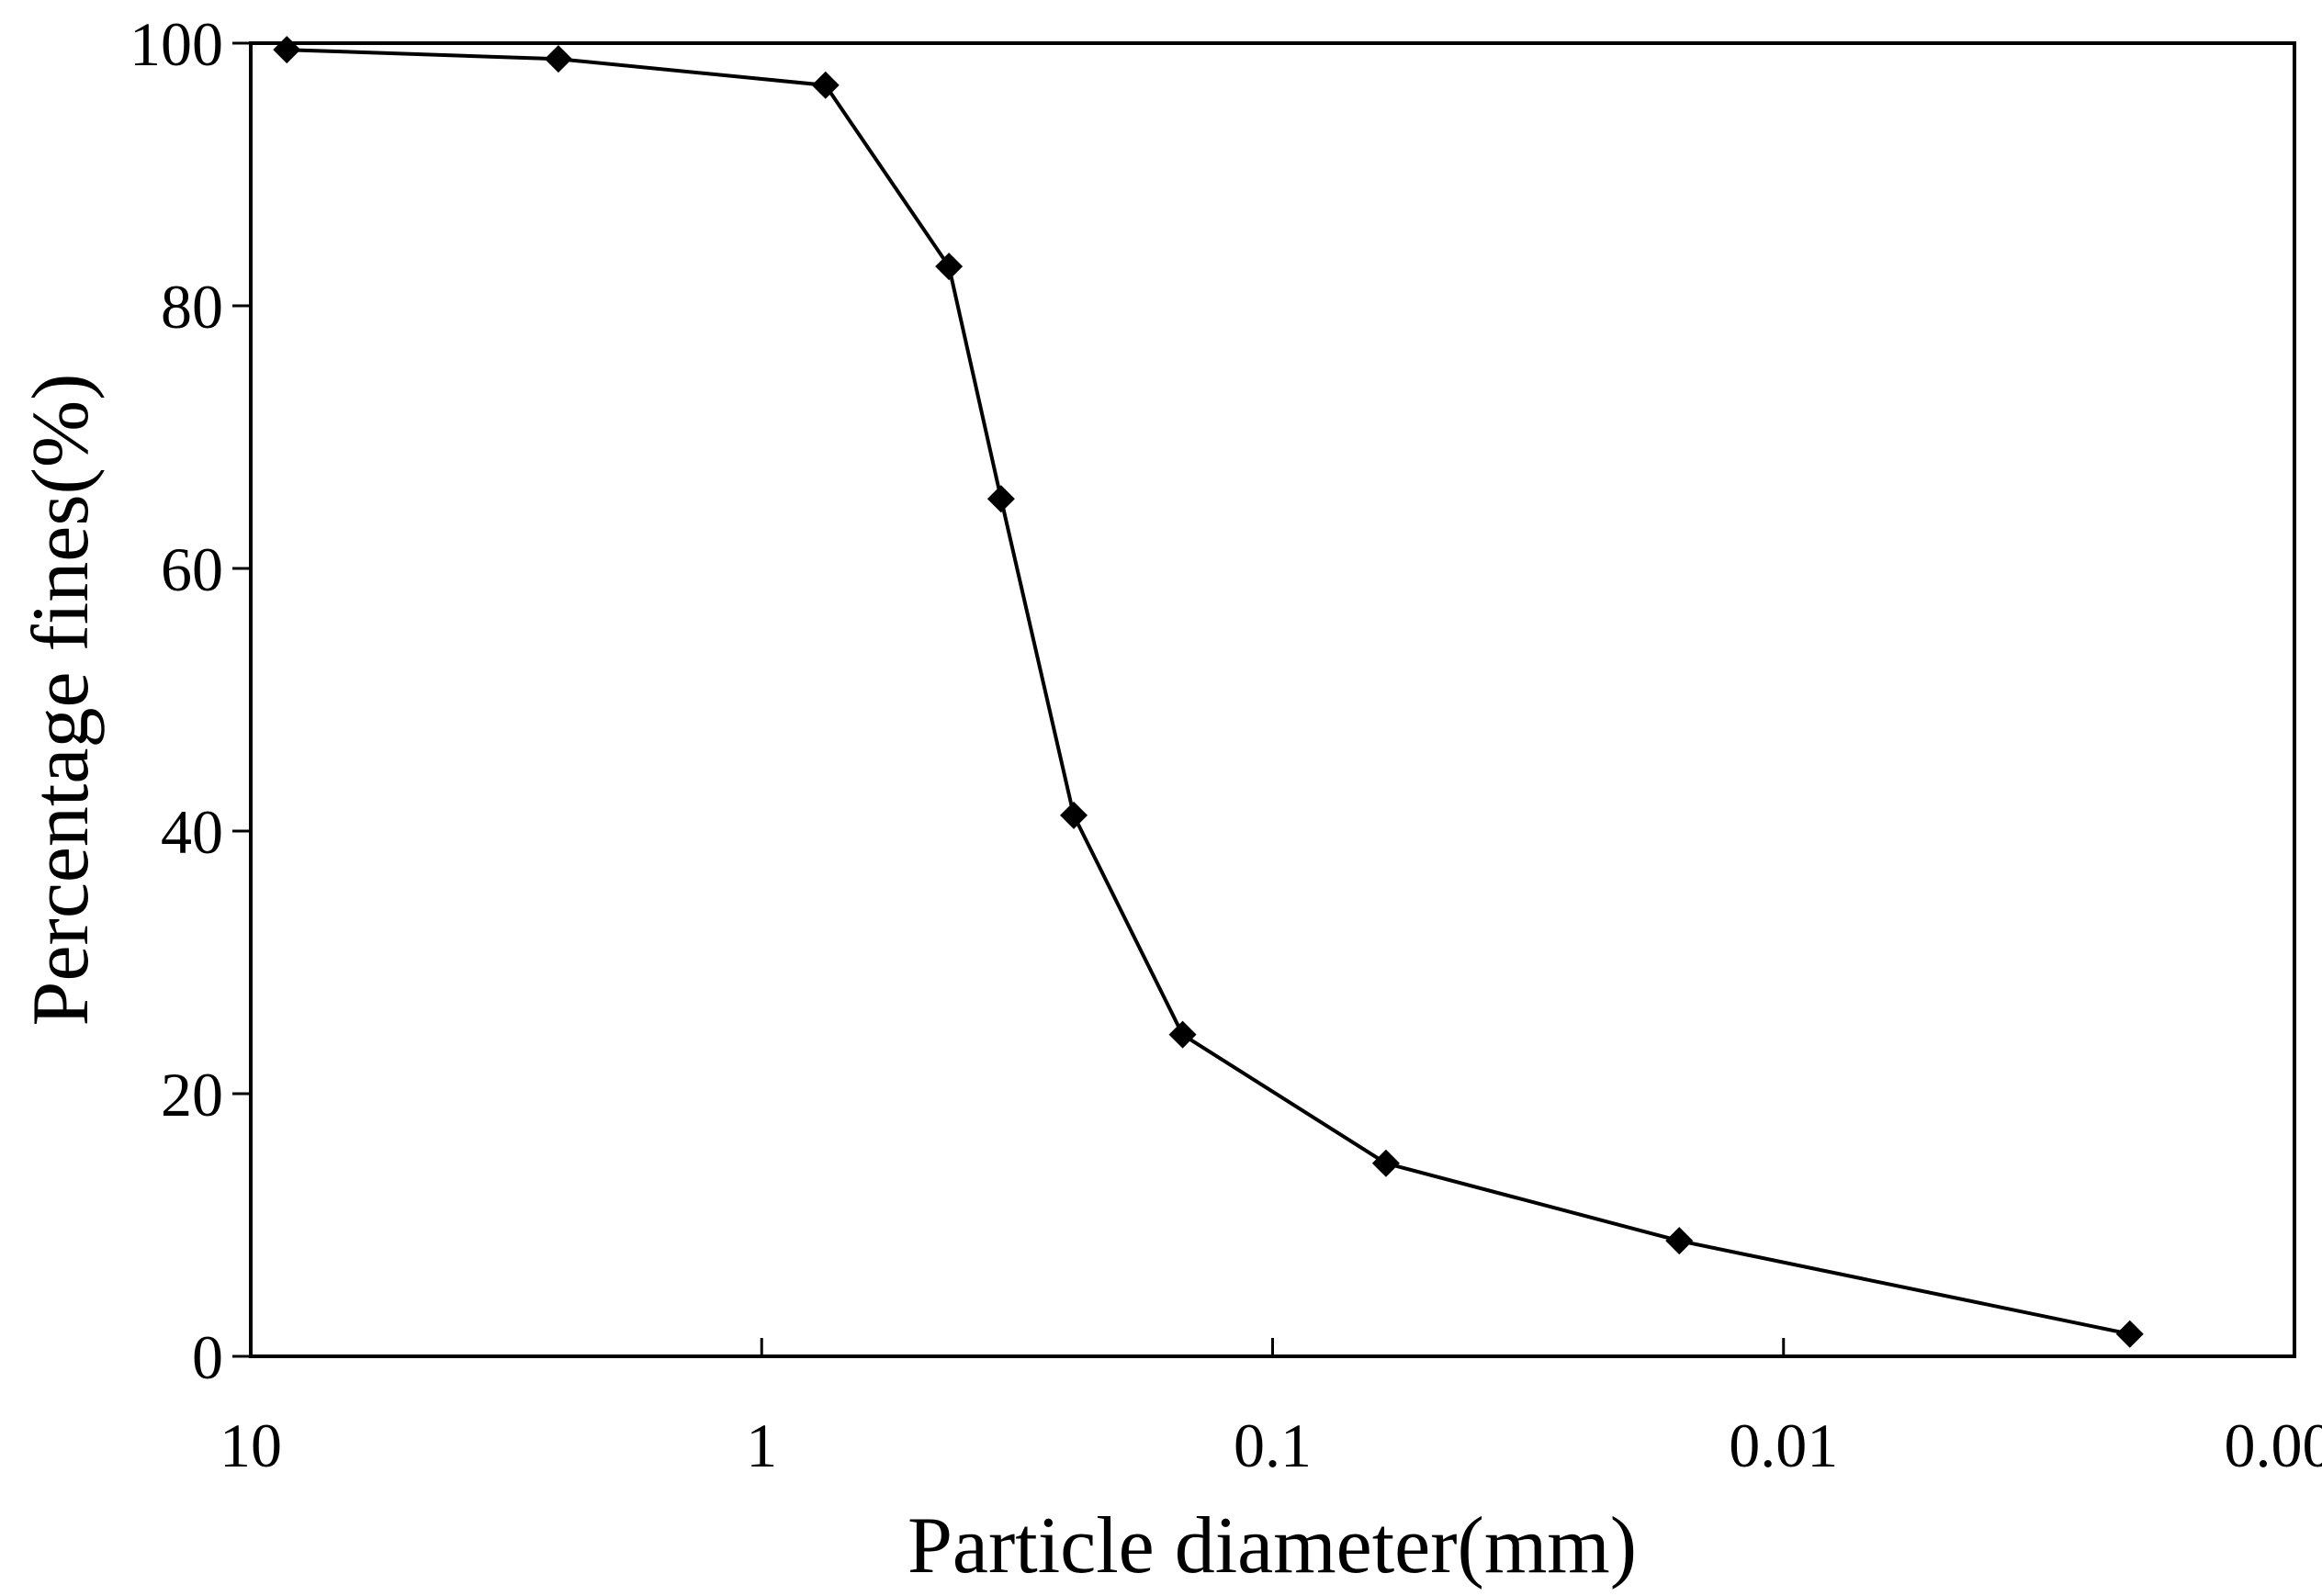  Describe the element at coordinates (251, 1445) in the screenshot. I see `x-tick-label: 10` at that location.